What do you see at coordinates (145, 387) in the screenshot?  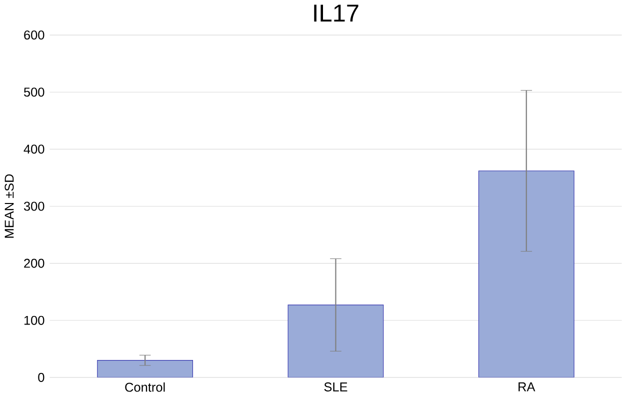 I see `x-tick-label: Control` at bounding box center [145, 387].